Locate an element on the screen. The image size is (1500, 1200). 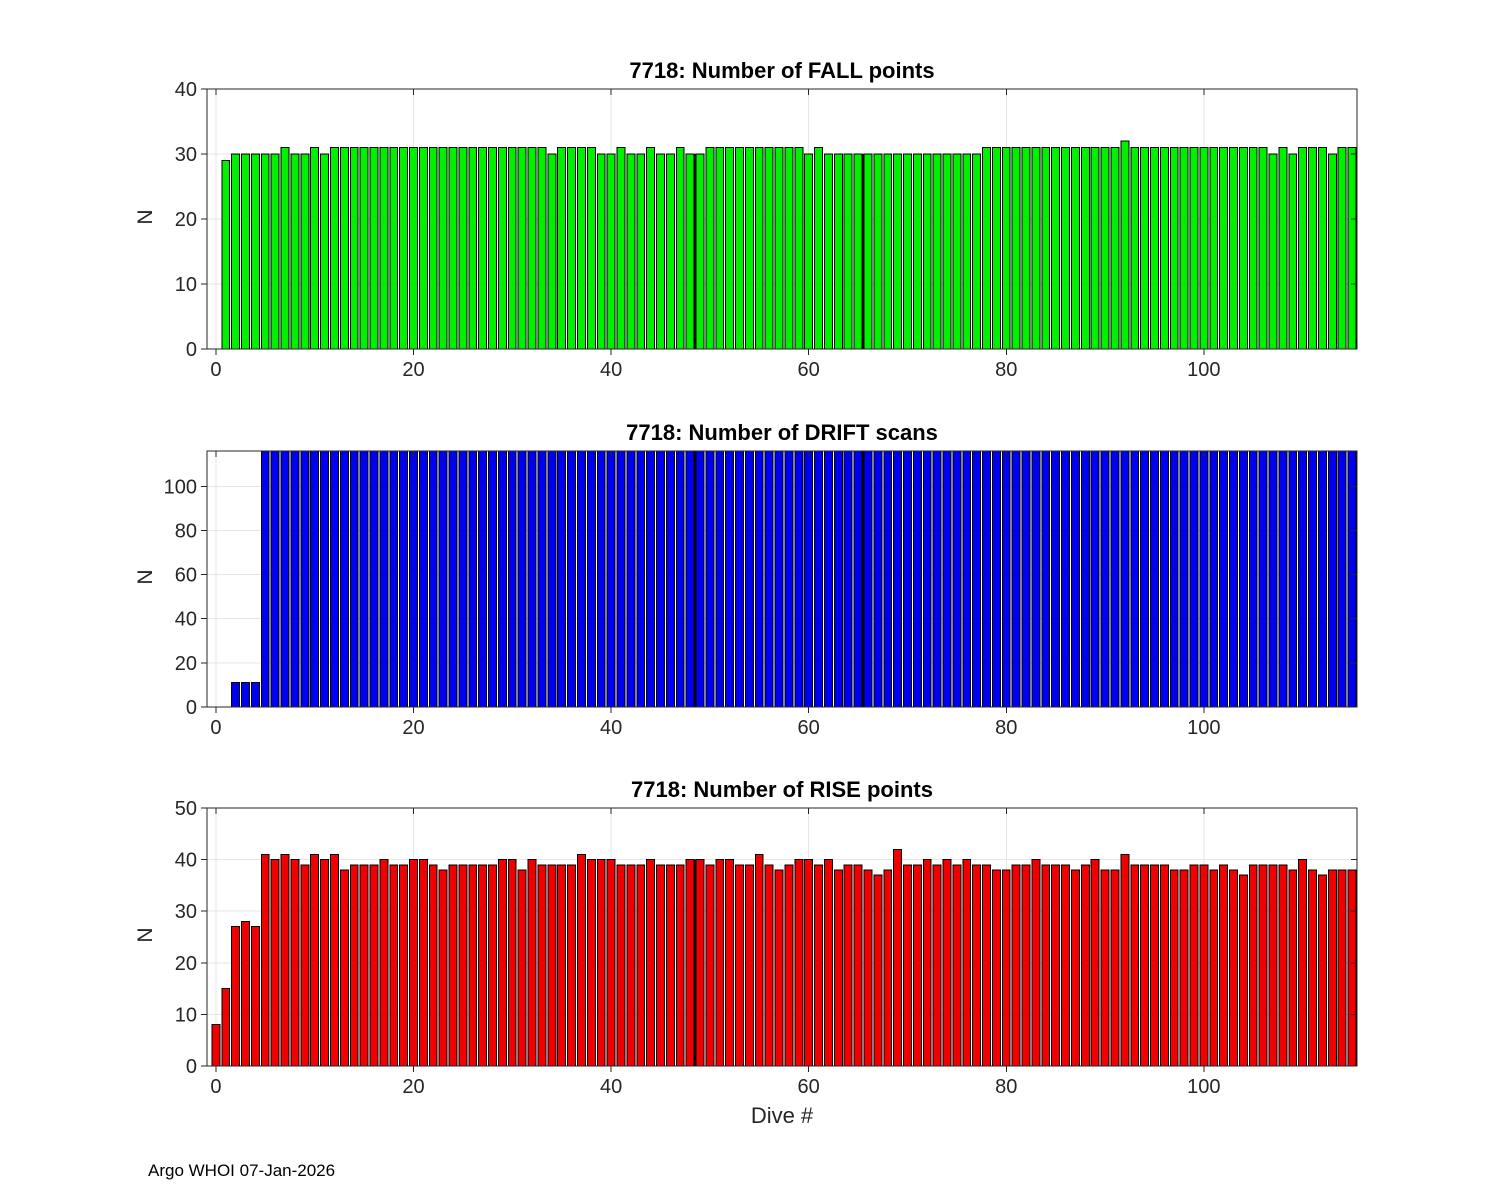
x-tick-label: 40 is located at coordinates (611, 1087).